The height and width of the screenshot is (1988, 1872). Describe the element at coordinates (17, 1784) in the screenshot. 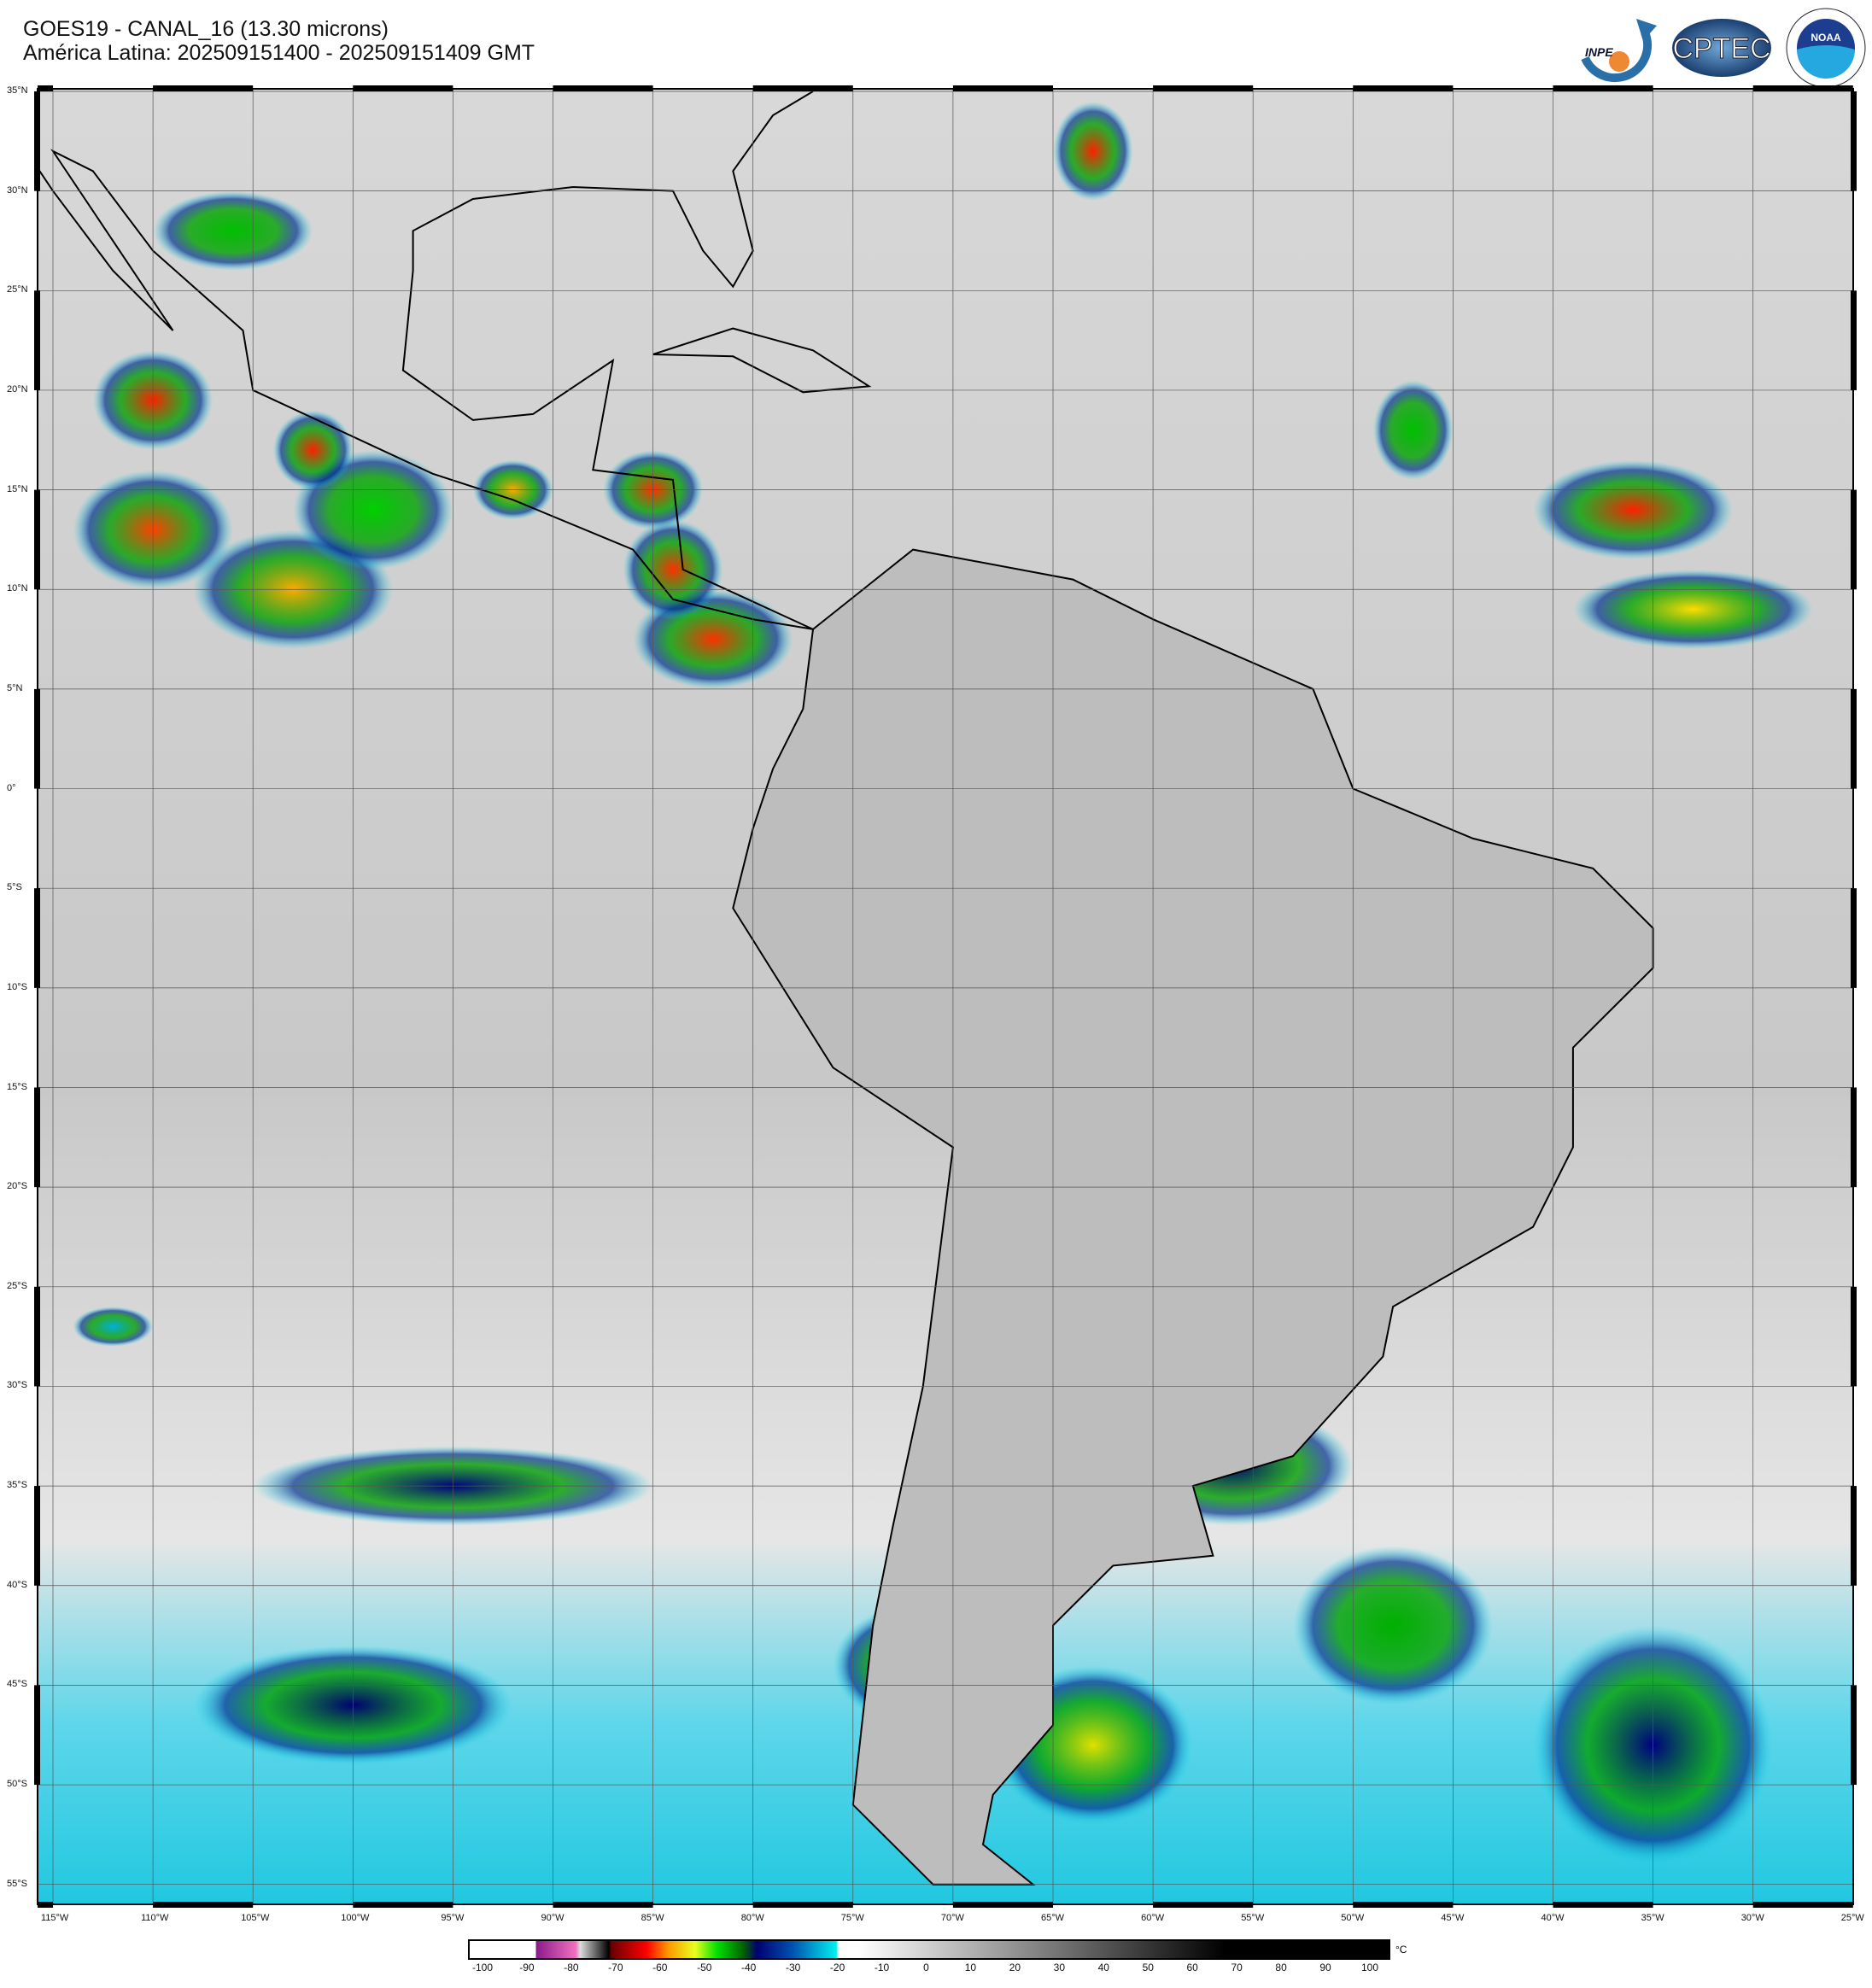

I see `latitude-label: 50°S` at that location.